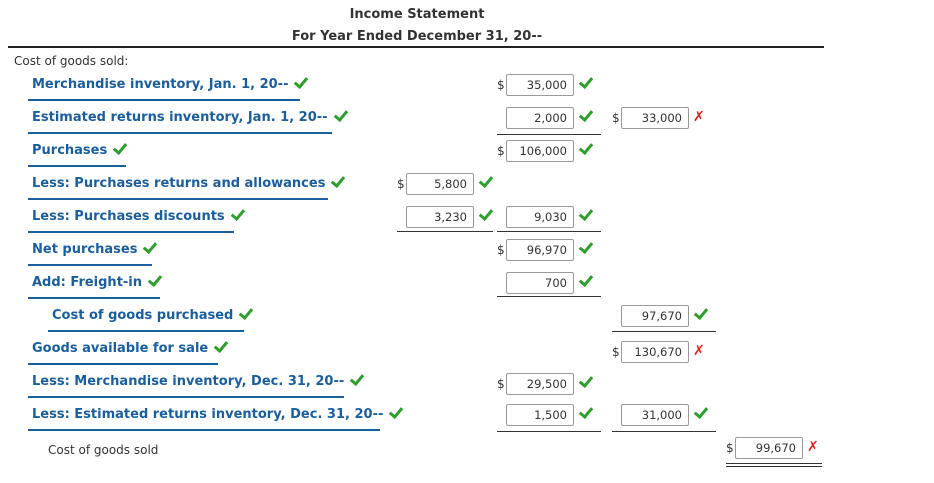 The image size is (934, 483). I want to click on amount-input: 3,230, so click(440, 217).